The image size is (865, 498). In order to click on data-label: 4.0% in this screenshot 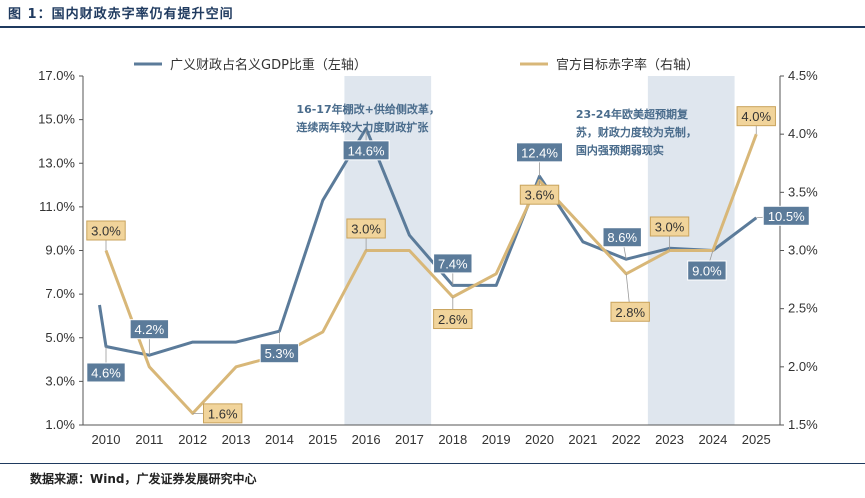, I will do `click(756, 116)`.